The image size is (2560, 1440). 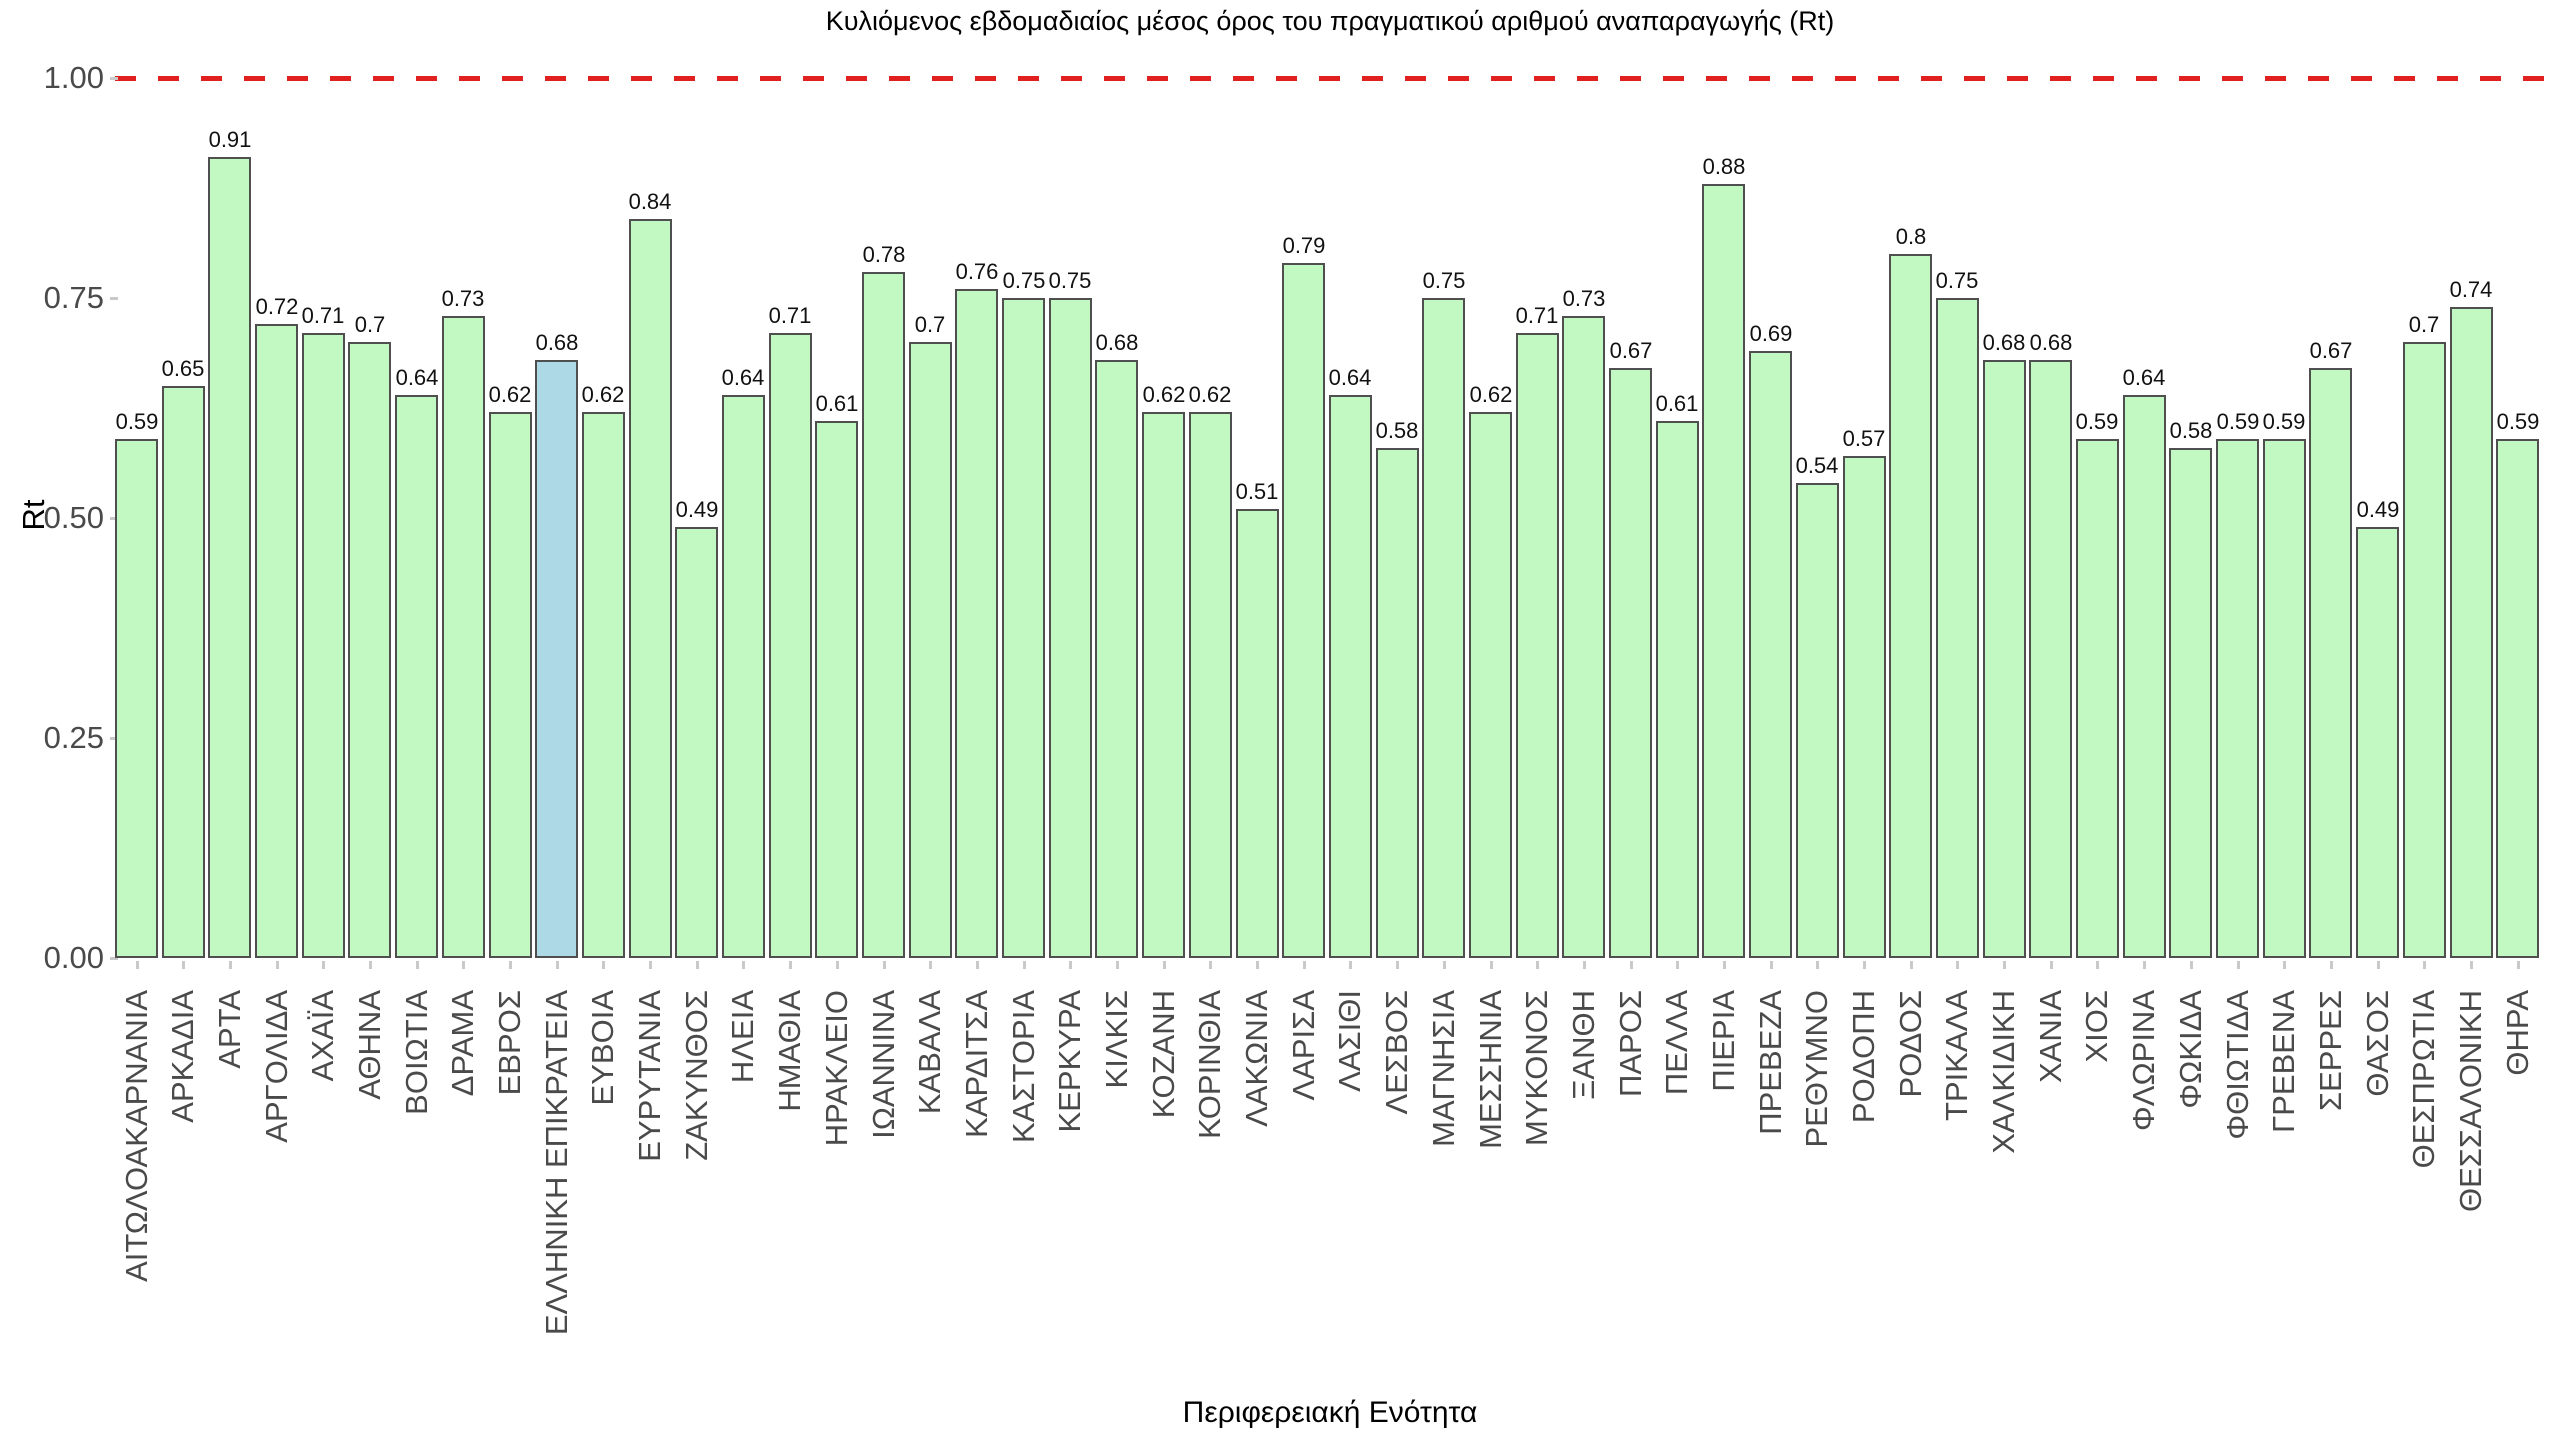 I want to click on x-category-label: ΚΑΣΤΟΡΙΑ, so click(x=1023, y=1066).